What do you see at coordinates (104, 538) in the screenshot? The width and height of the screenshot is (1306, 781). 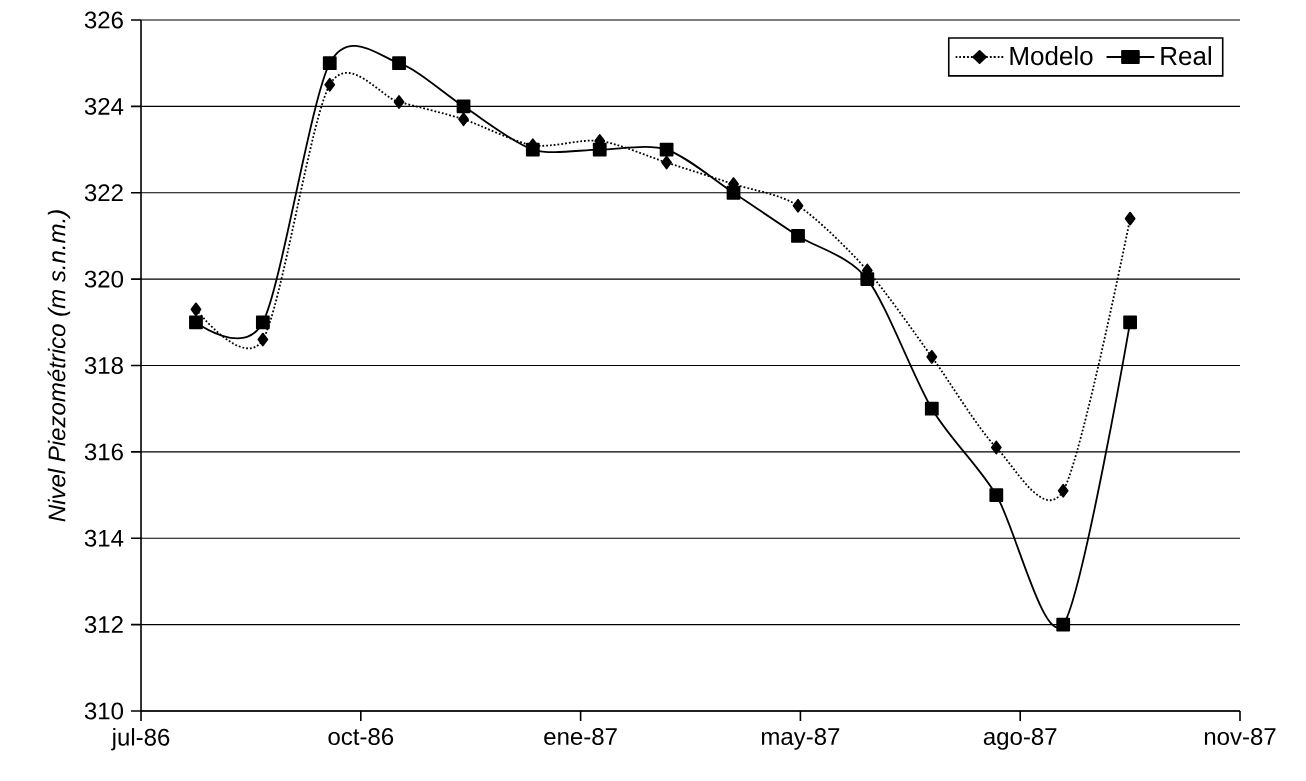 I see `y-tick-label: 314` at bounding box center [104, 538].